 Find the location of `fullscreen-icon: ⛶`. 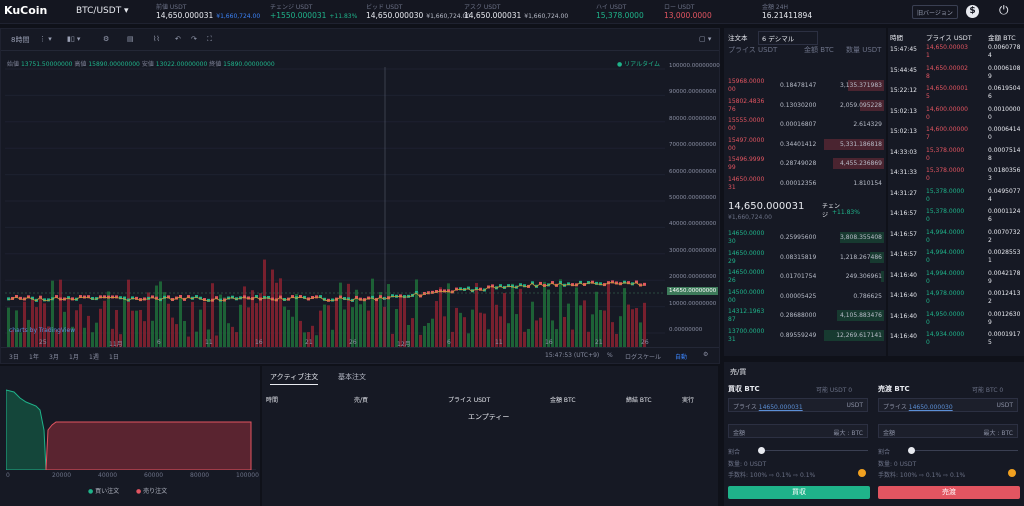

fullscreen-icon: ⛶ is located at coordinates (209, 39).